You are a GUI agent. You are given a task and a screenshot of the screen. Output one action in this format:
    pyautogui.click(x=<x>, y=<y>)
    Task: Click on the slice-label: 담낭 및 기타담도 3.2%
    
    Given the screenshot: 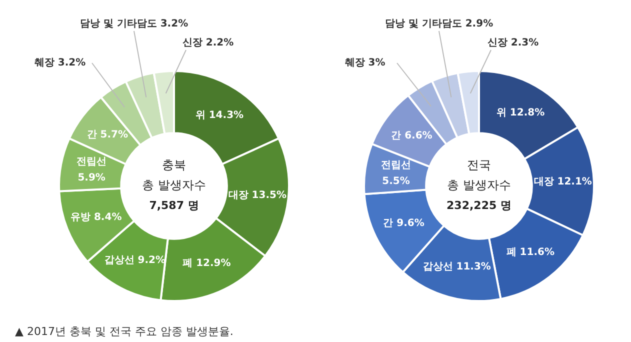 What is the action you would take?
    pyautogui.click(x=134, y=24)
    